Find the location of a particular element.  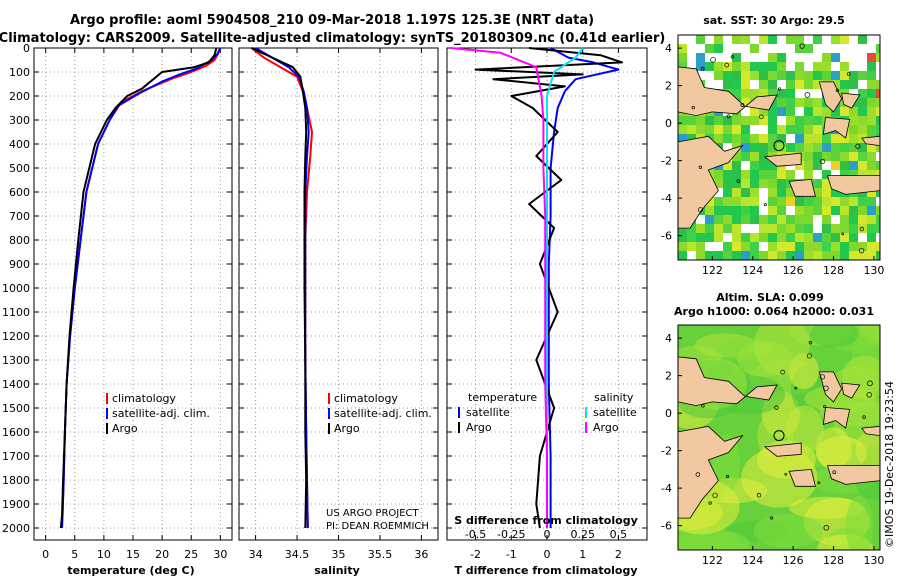

y-tick-label: 400 is located at coordinates (19, 144).